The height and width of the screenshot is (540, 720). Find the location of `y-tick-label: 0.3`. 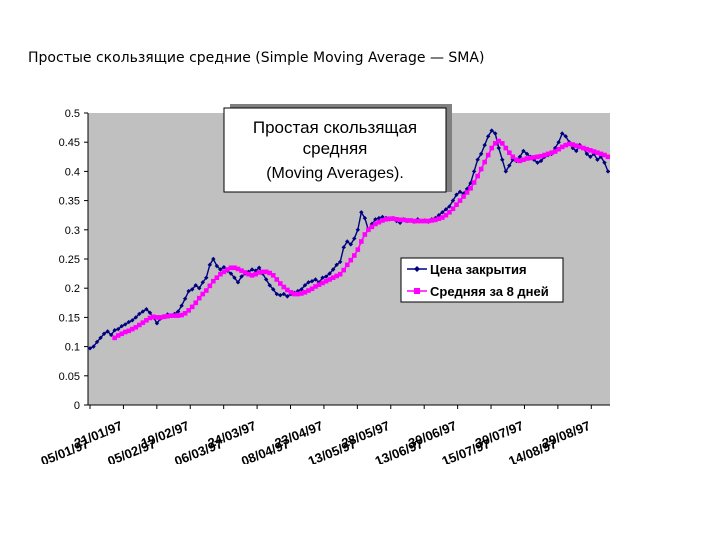

y-tick-label: 0.3 is located at coordinates (72, 231).